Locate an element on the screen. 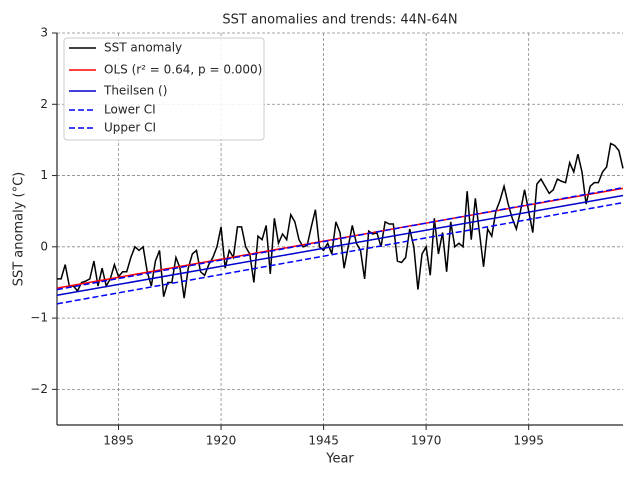 The width and height of the screenshot is (640, 480). x-tick-label: 1970 is located at coordinates (426, 441).